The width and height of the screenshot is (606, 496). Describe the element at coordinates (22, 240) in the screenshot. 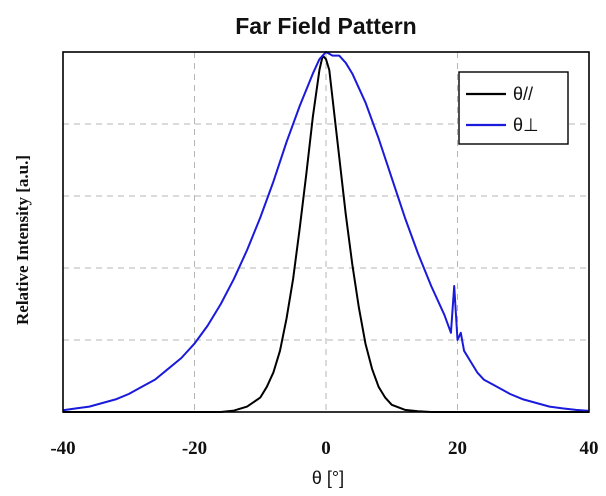

I see `y-axis-label: Relative Intensity [a.u.]` at that location.